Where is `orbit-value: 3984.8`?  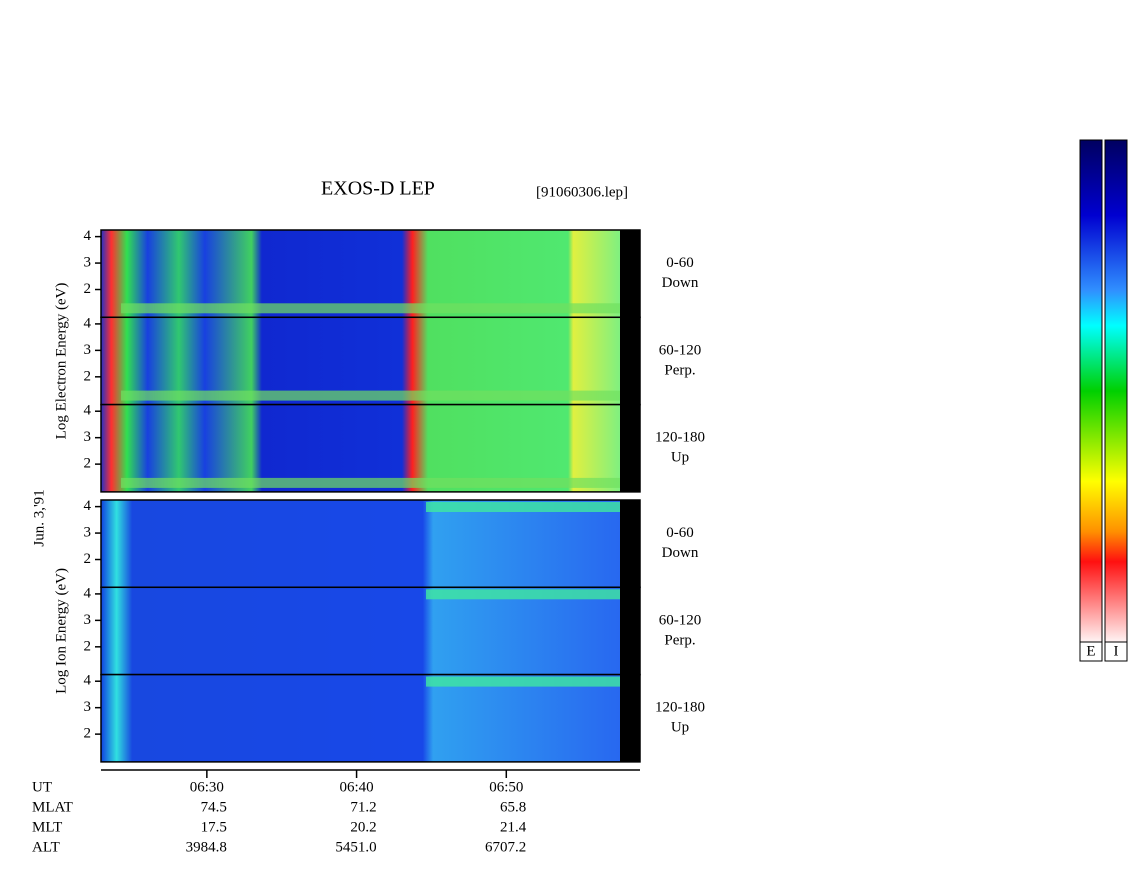
orbit-value: 3984.8 is located at coordinates (206, 847).